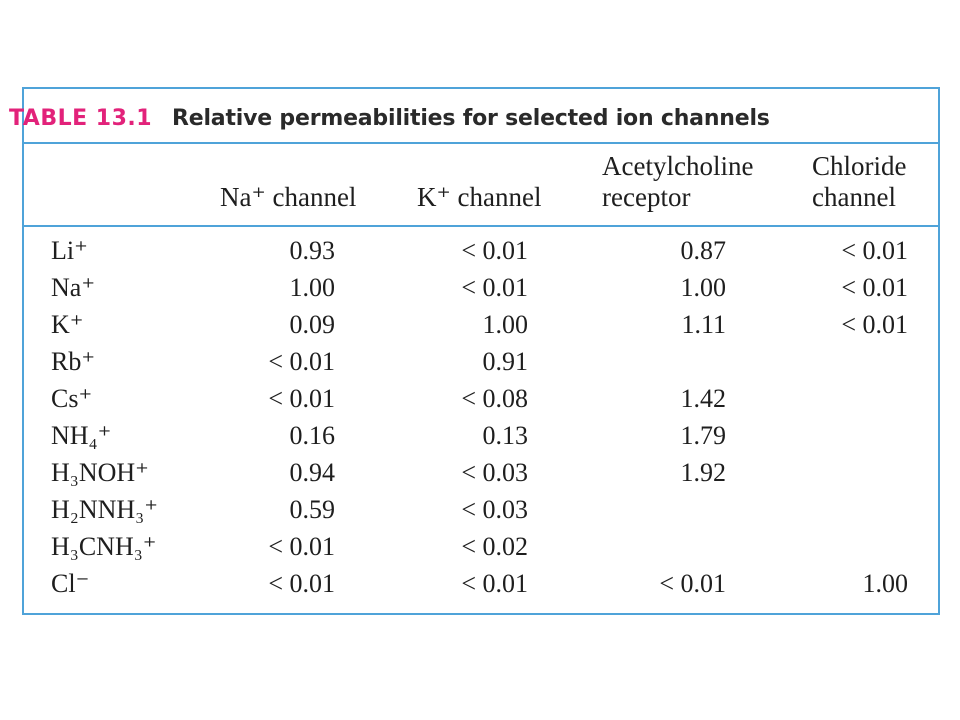 The width and height of the screenshot is (960, 720). Describe the element at coordinates (81, 435) in the screenshot. I see `ion-label: NH₄⁺` at that location.